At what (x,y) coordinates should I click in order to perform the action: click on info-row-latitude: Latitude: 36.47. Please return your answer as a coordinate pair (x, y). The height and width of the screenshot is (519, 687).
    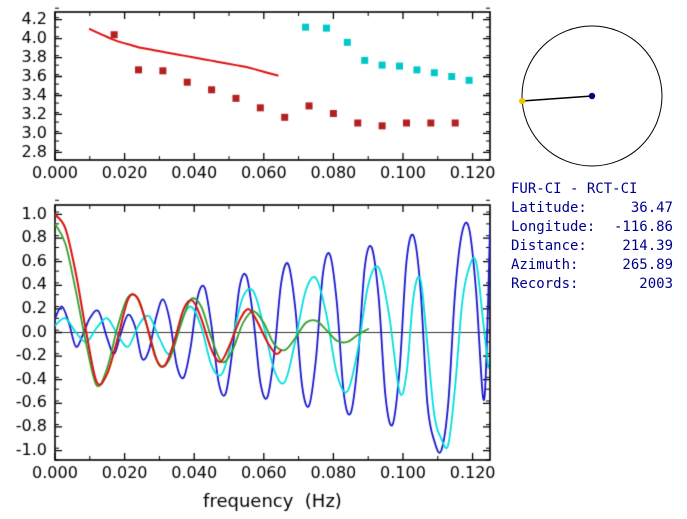
    Looking at the image, I should click on (592, 208).